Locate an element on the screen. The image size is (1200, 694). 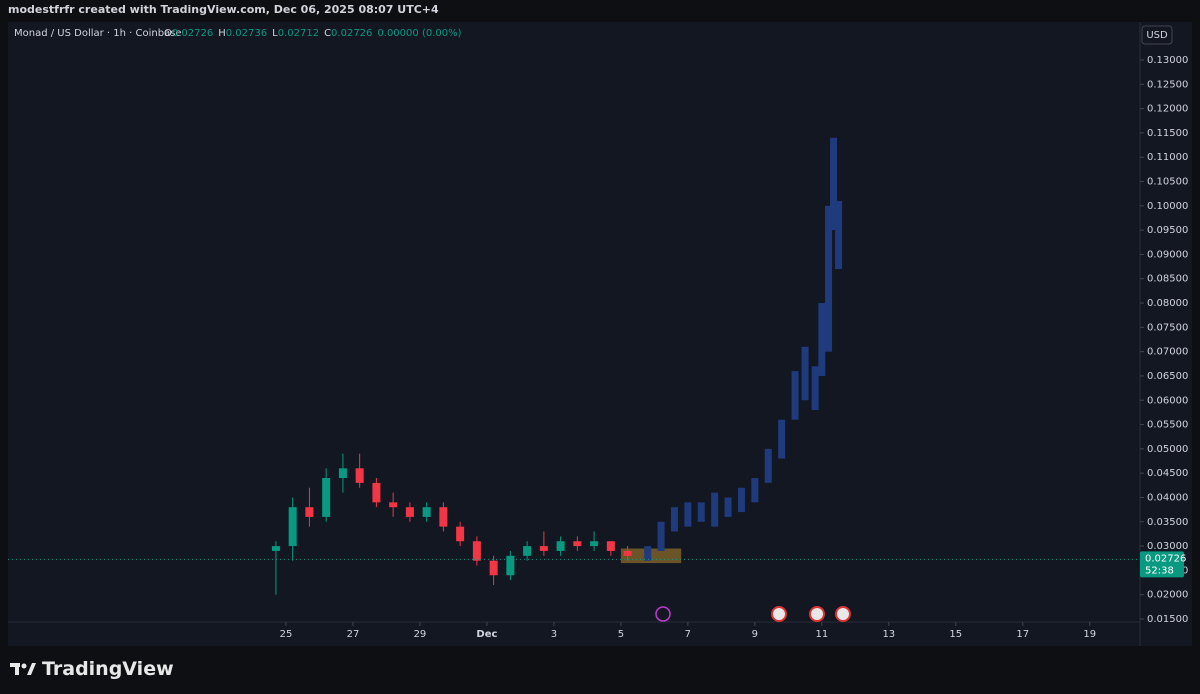
x-tick-label: 27 is located at coordinates (353, 634).